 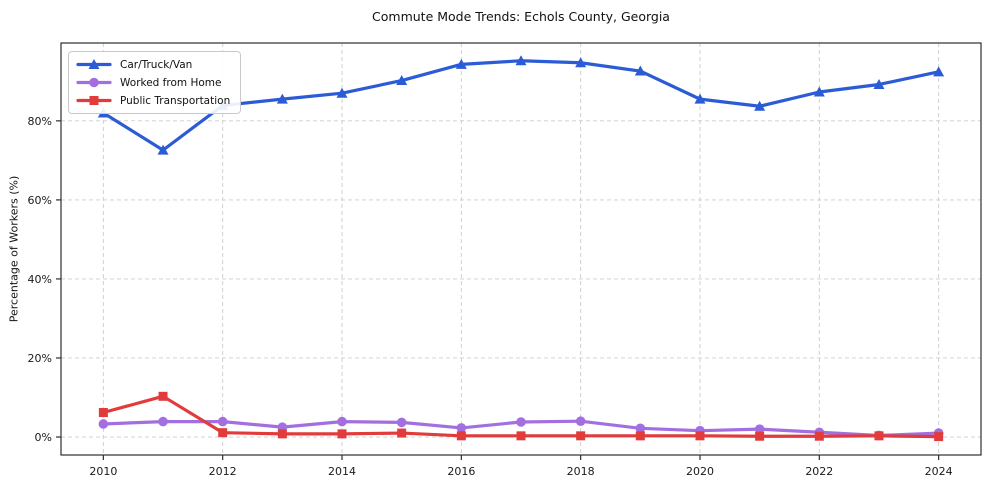 What do you see at coordinates (40, 279) in the screenshot?
I see `y-tick-label: 40%` at bounding box center [40, 279].